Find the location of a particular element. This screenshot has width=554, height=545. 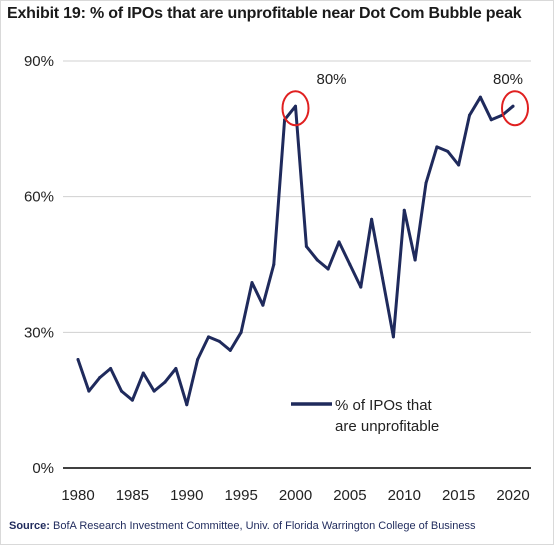

y-tick-label: 30% is located at coordinates (39, 332).